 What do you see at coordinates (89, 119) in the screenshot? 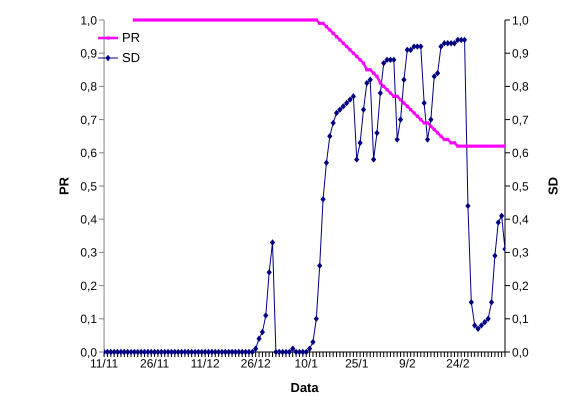
I see `y-tick-label: 0,7` at bounding box center [89, 119].